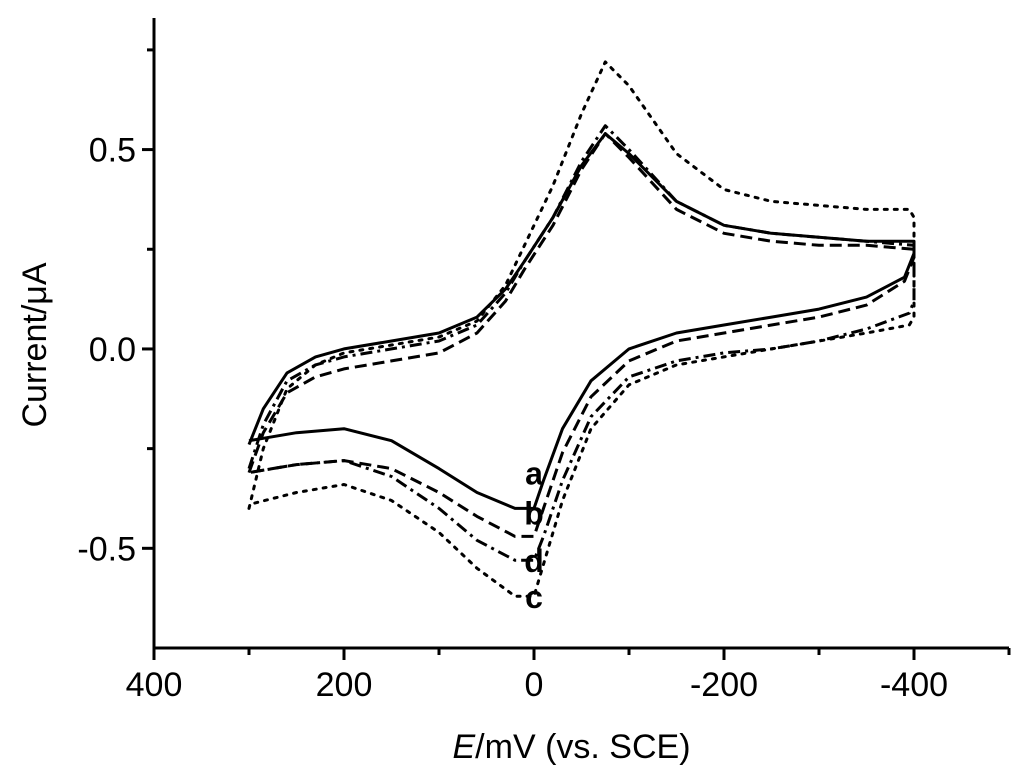 Image resolution: width=1024 pixels, height=778 pixels. I want to click on y-tick-label: -0.5, so click(106, 549).